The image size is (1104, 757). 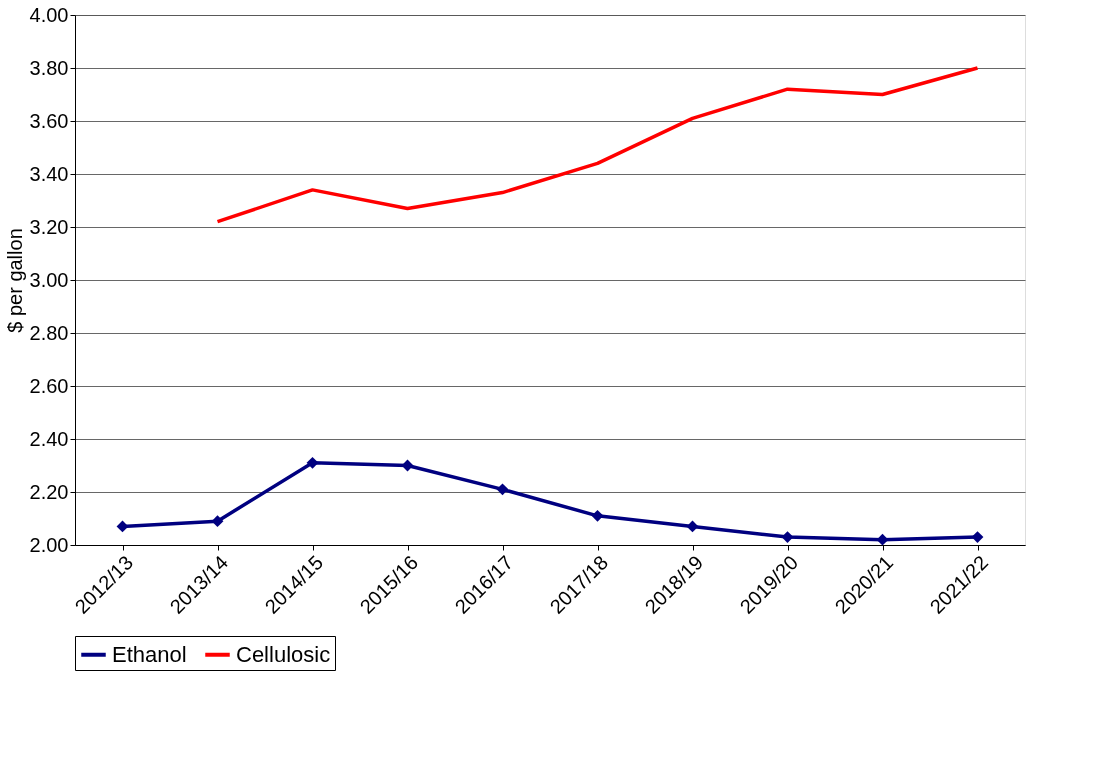 What do you see at coordinates (49, 544) in the screenshot?
I see `y-tick-label: 2.00` at bounding box center [49, 544].